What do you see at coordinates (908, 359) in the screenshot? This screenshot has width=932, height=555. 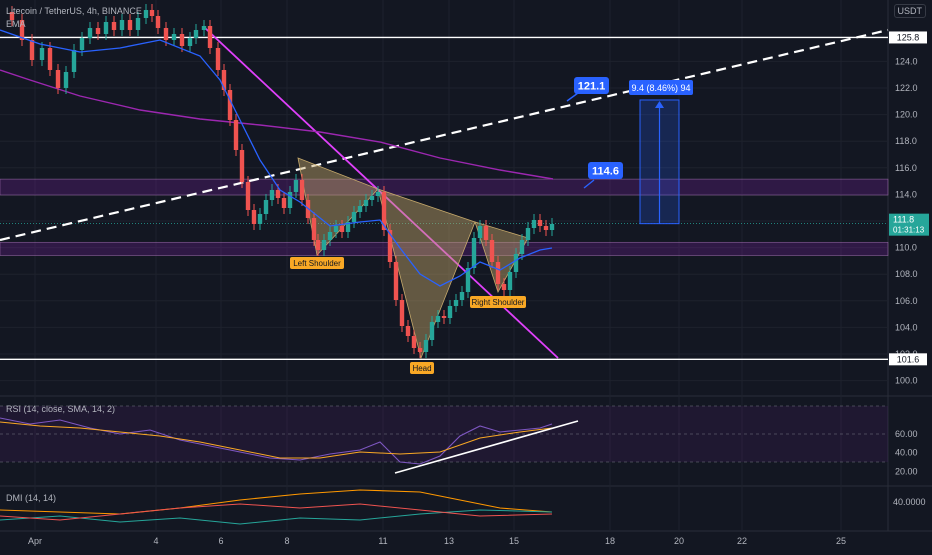 I see `support-price-tag: 101.6` at bounding box center [908, 359].